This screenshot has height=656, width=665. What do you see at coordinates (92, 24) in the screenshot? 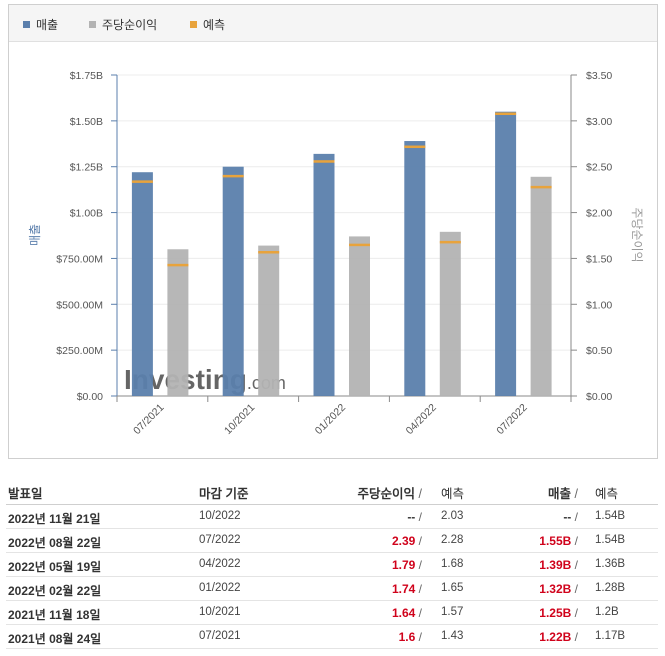
I see `legend-swatch-eps` at bounding box center [92, 24].